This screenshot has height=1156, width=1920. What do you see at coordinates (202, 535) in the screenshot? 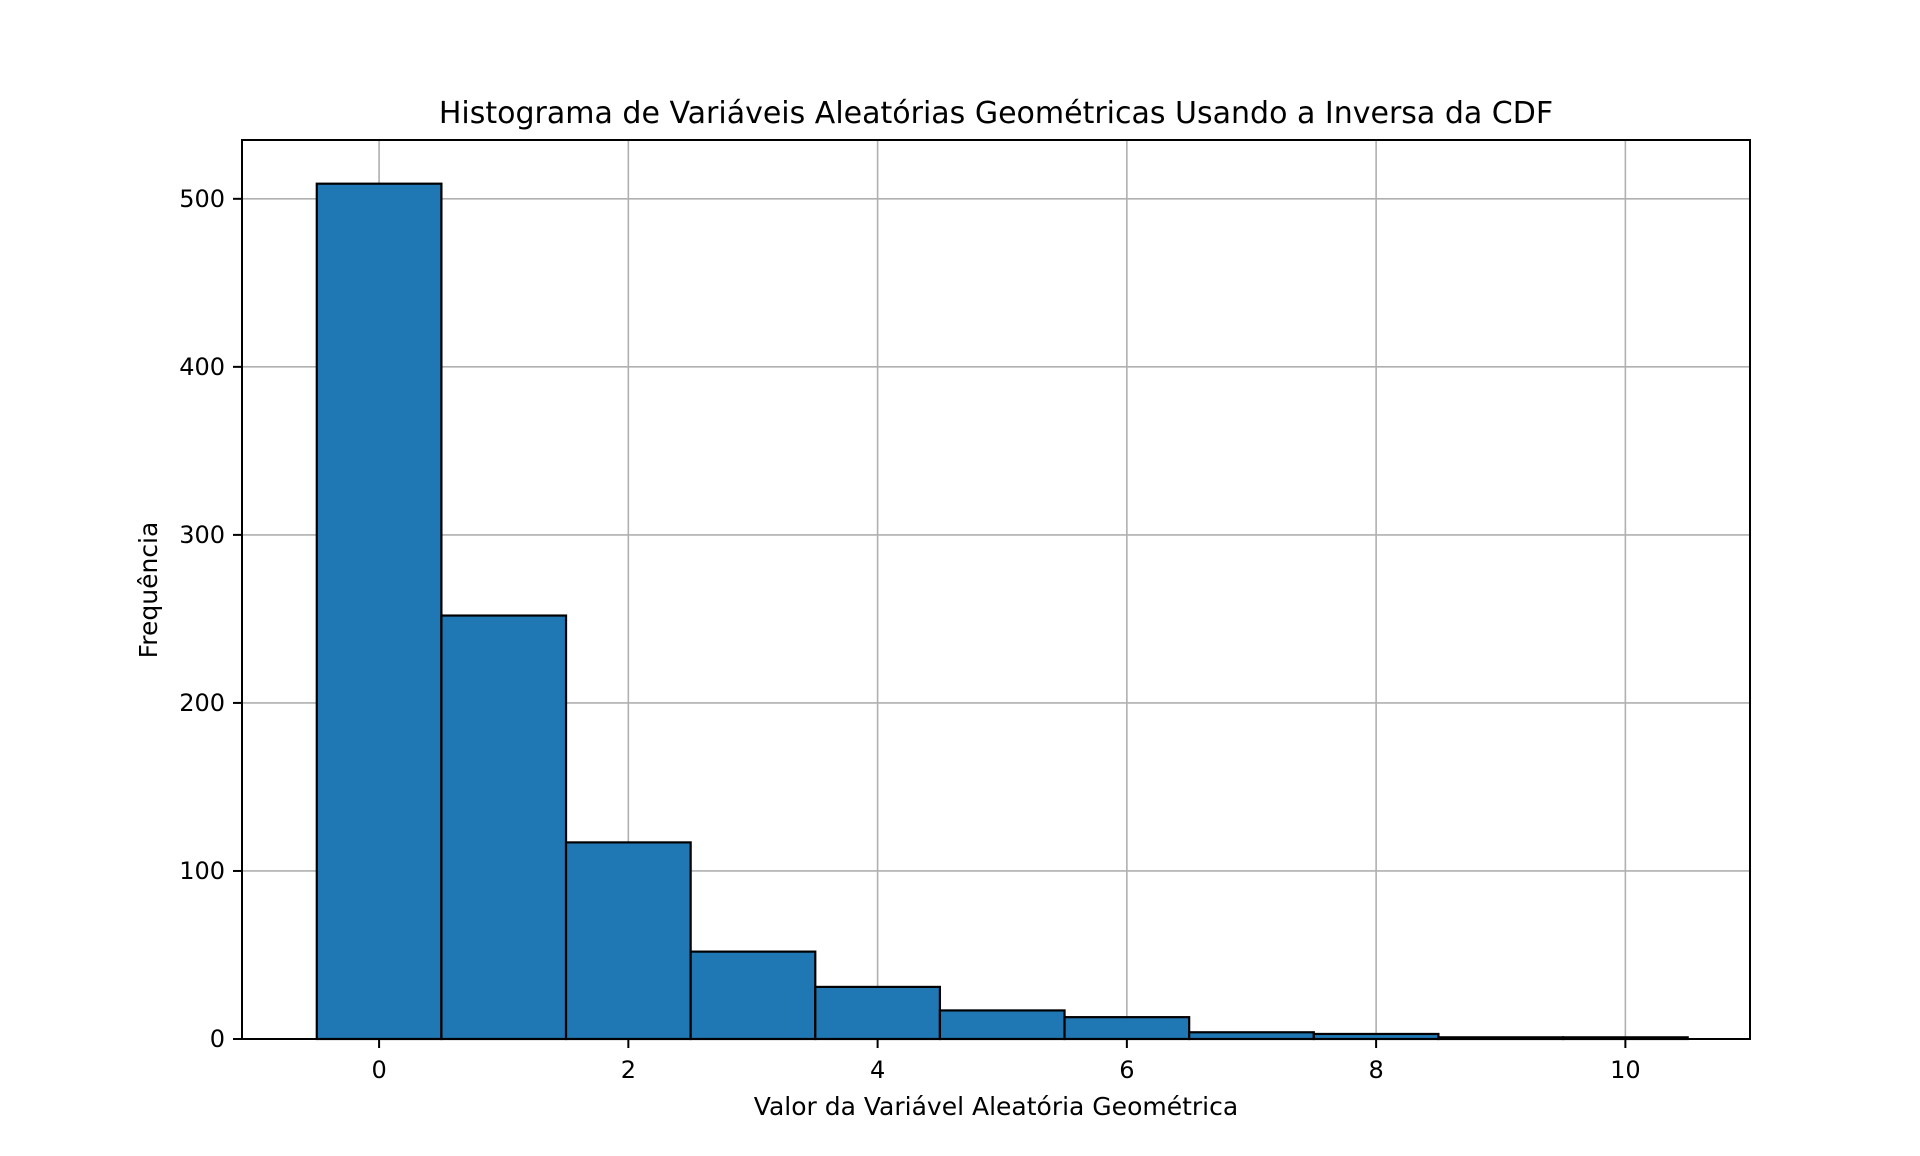
I see `y-tick-label: 300` at bounding box center [202, 535].